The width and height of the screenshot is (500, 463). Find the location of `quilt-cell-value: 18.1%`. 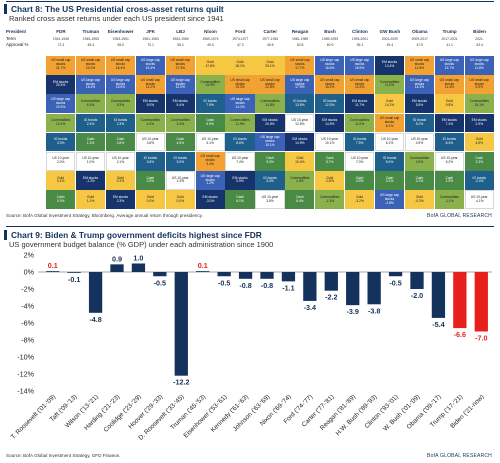

quilt-cell-value: 18.1% is located at coordinates (240, 66).